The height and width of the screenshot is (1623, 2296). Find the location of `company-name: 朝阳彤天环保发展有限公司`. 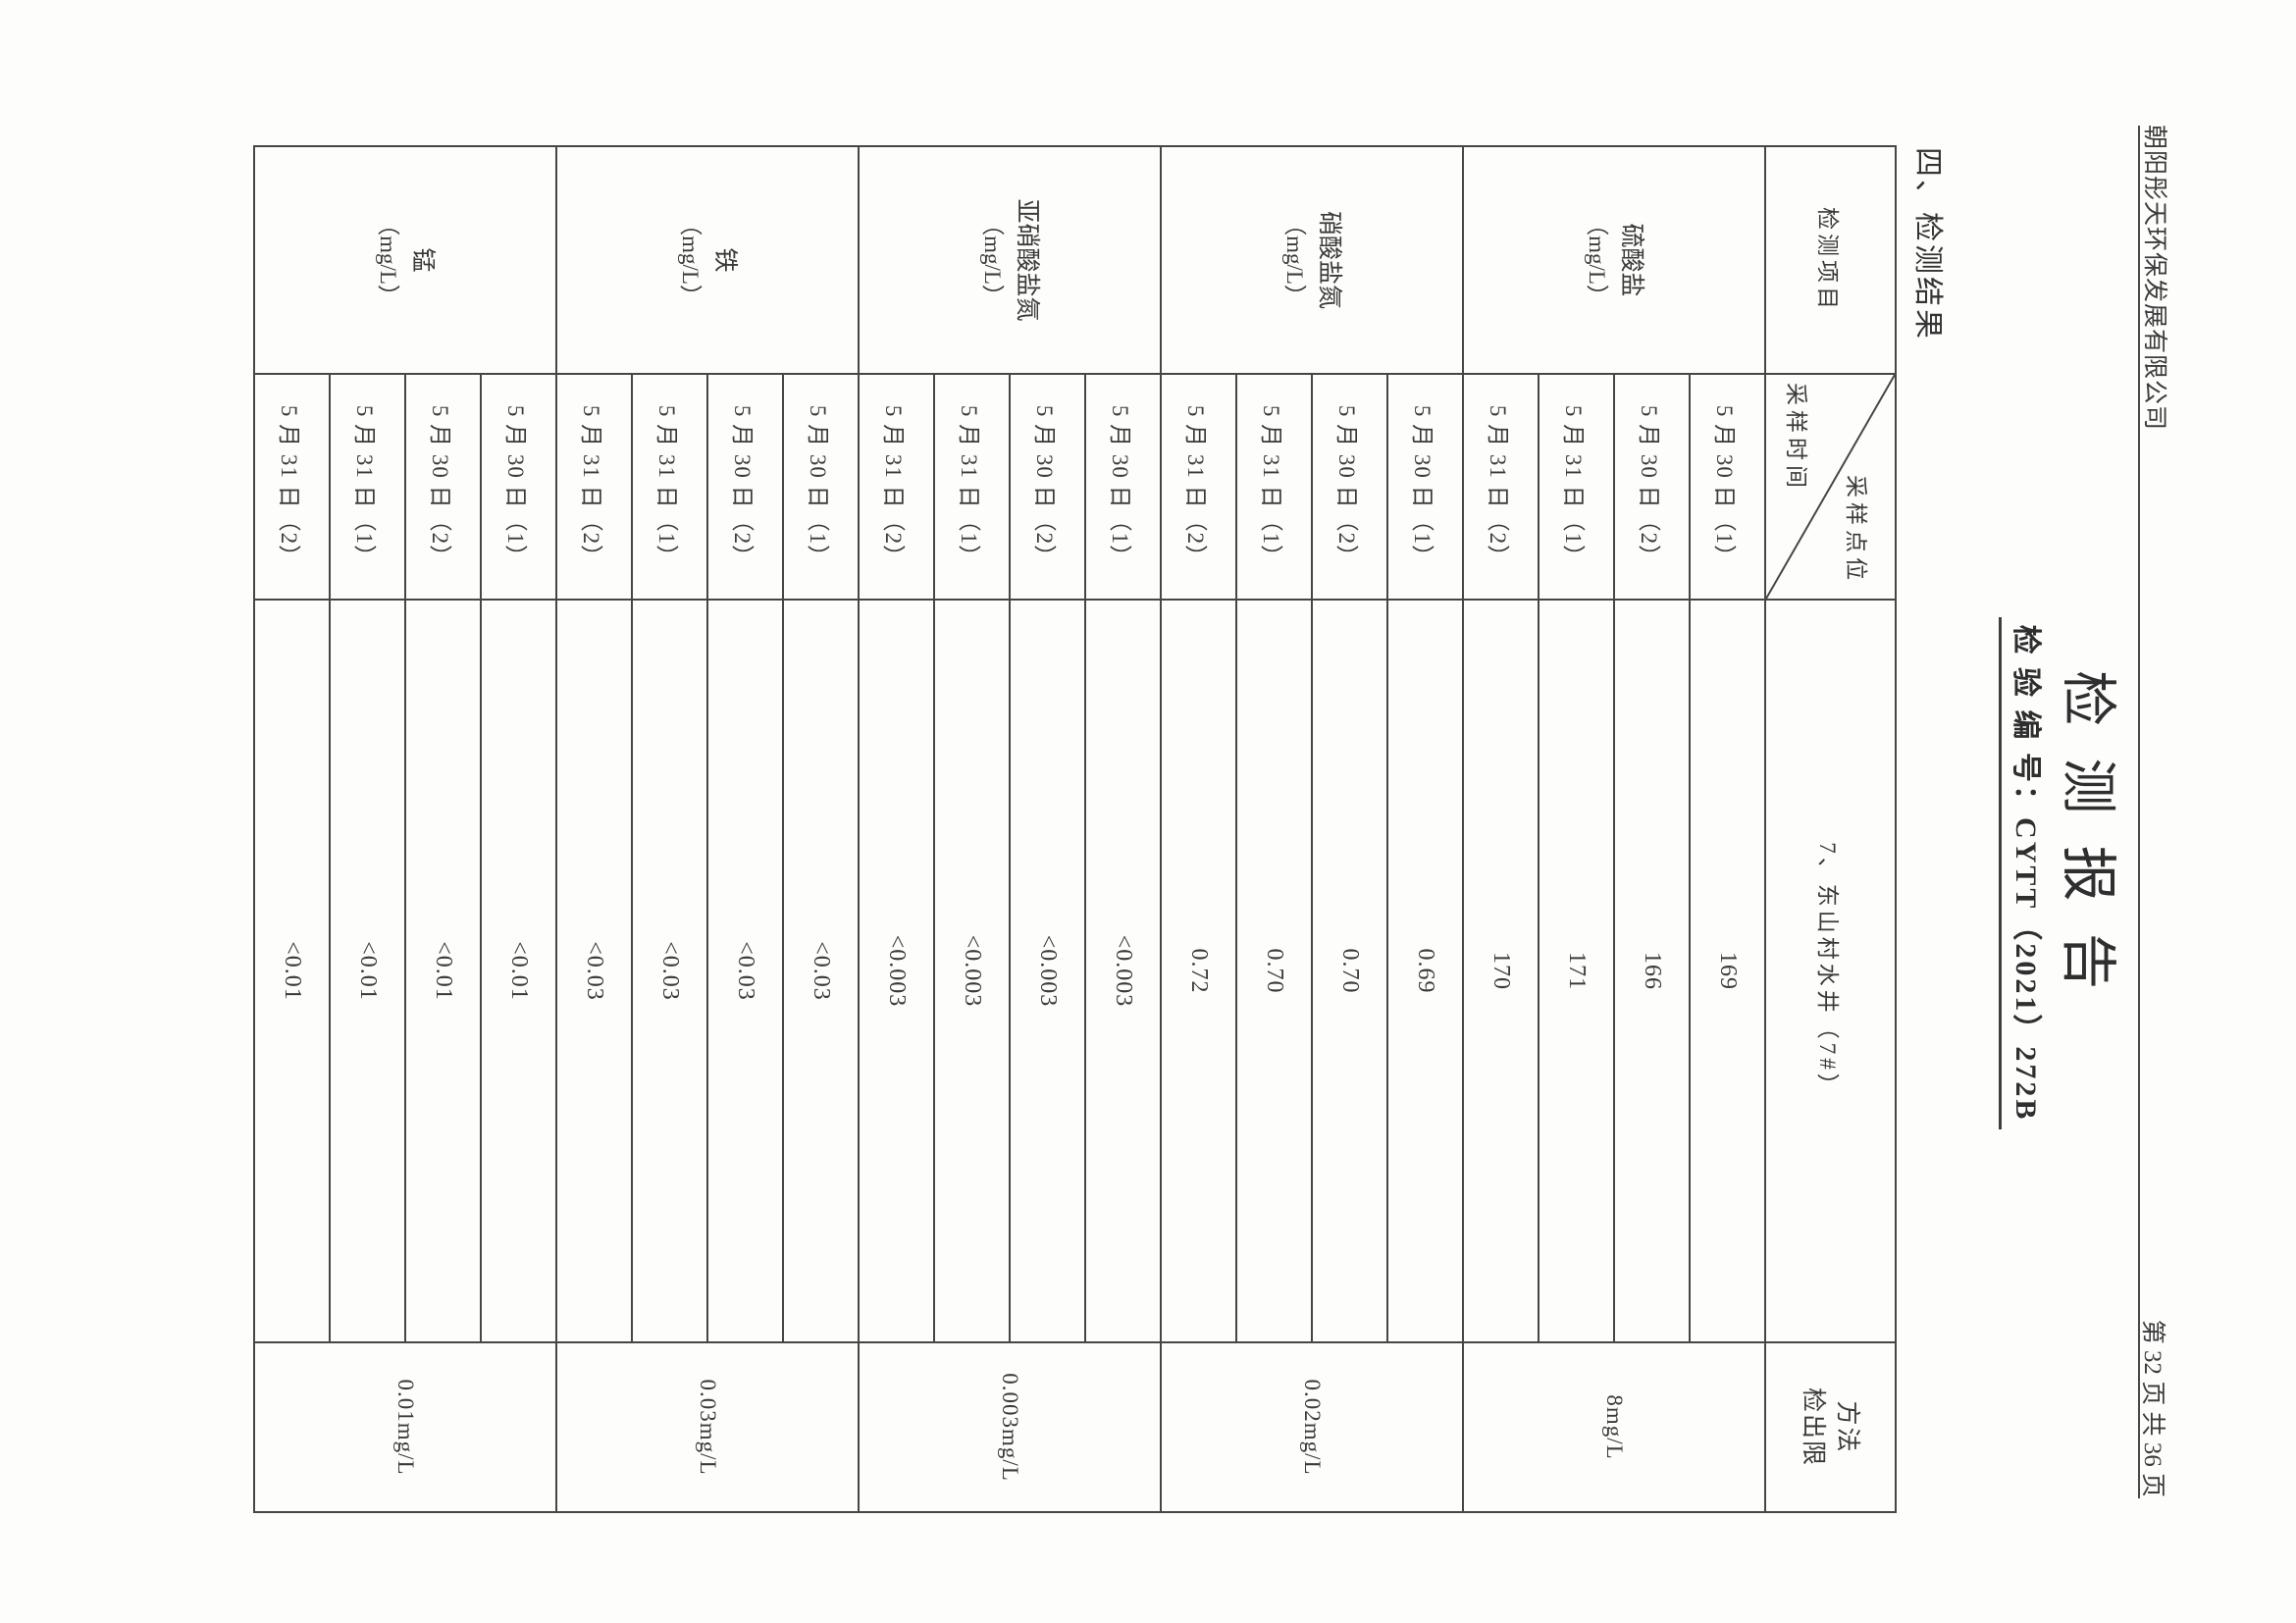

company-name: 朝阳彤天环保发展有限公司 is located at coordinates (2154, 278).